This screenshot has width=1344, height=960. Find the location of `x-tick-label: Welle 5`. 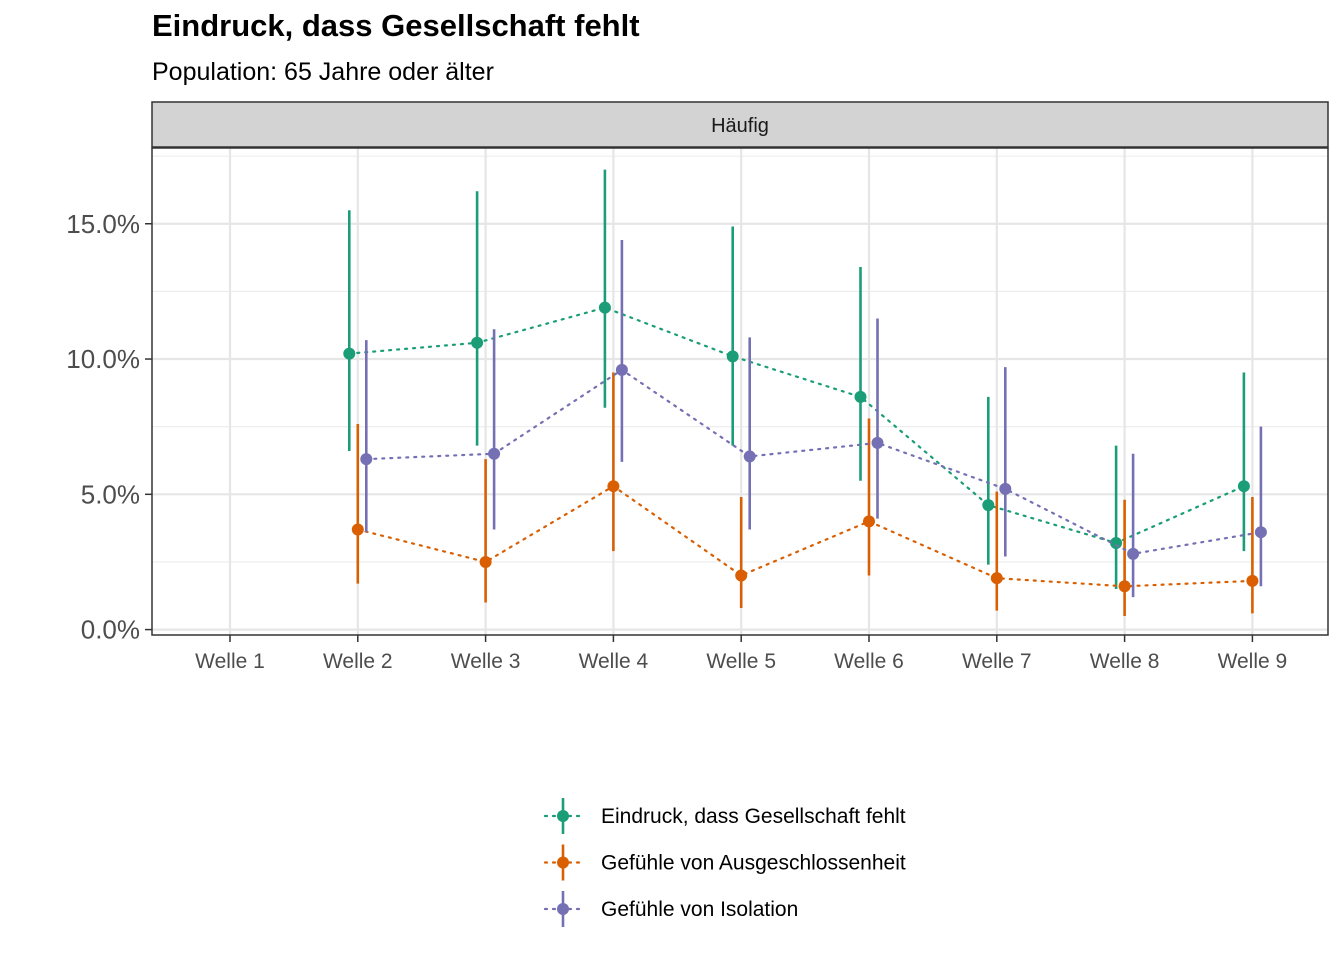

x-tick-label: Welle 5 is located at coordinates (741, 661).